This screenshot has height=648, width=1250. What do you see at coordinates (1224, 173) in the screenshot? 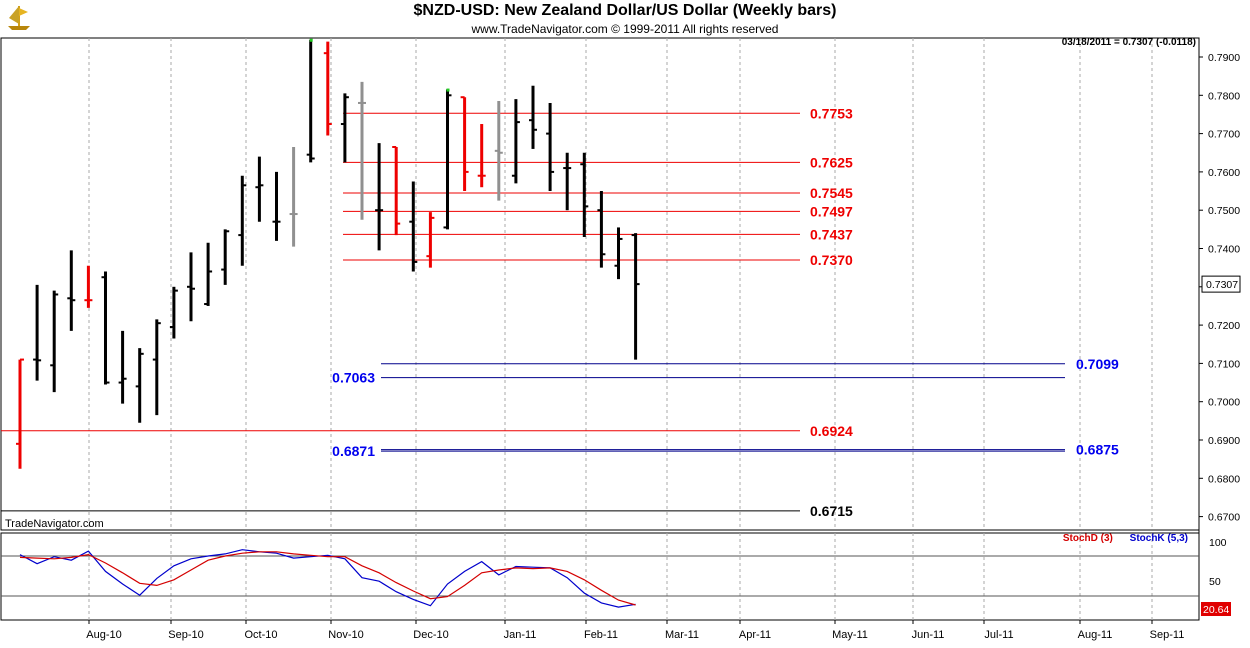
I see `y-tick-label: 0.7600` at bounding box center [1224, 173].